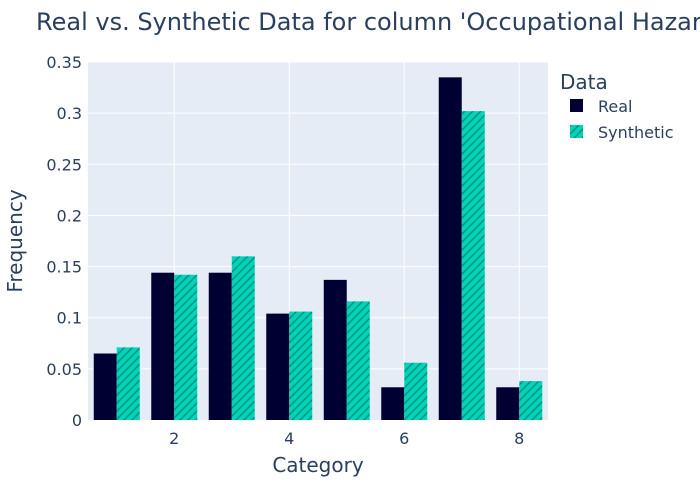 The height and width of the screenshot is (500, 700). What do you see at coordinates (289, 438) in the screenshot?
I see `x-tick-label: 4` at bounding box center [289, 438].